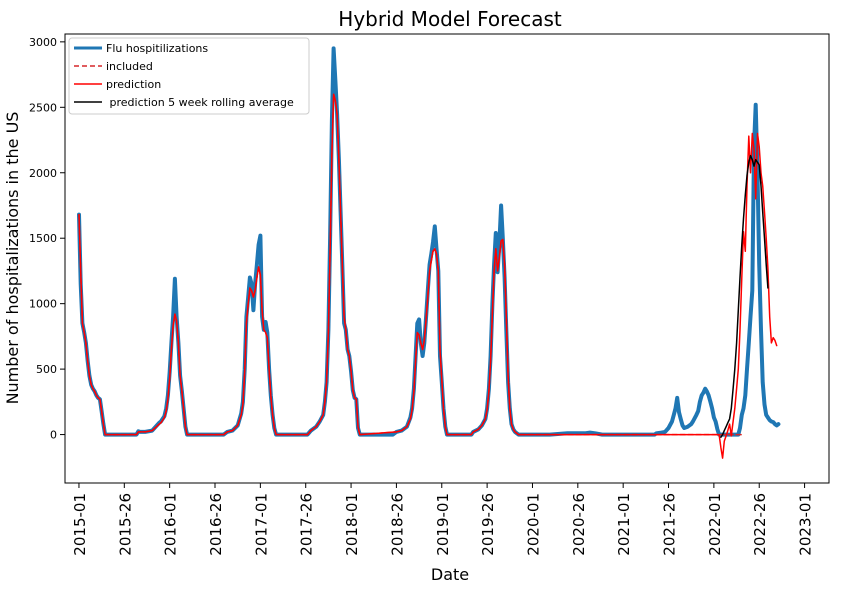  What do you see at coordinates (488, 524) in the screenshot?
I see `x-tick-label: 2019-26` at bounding box center [488, 524].